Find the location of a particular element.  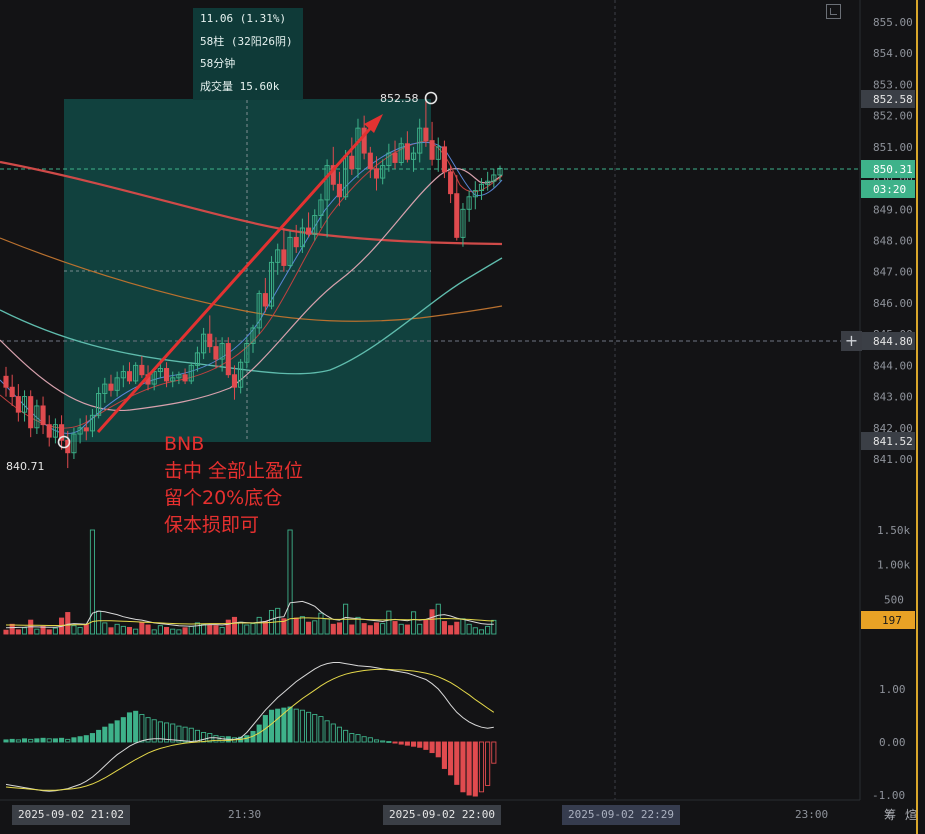

low-marker is located at coordinates (64, 442).